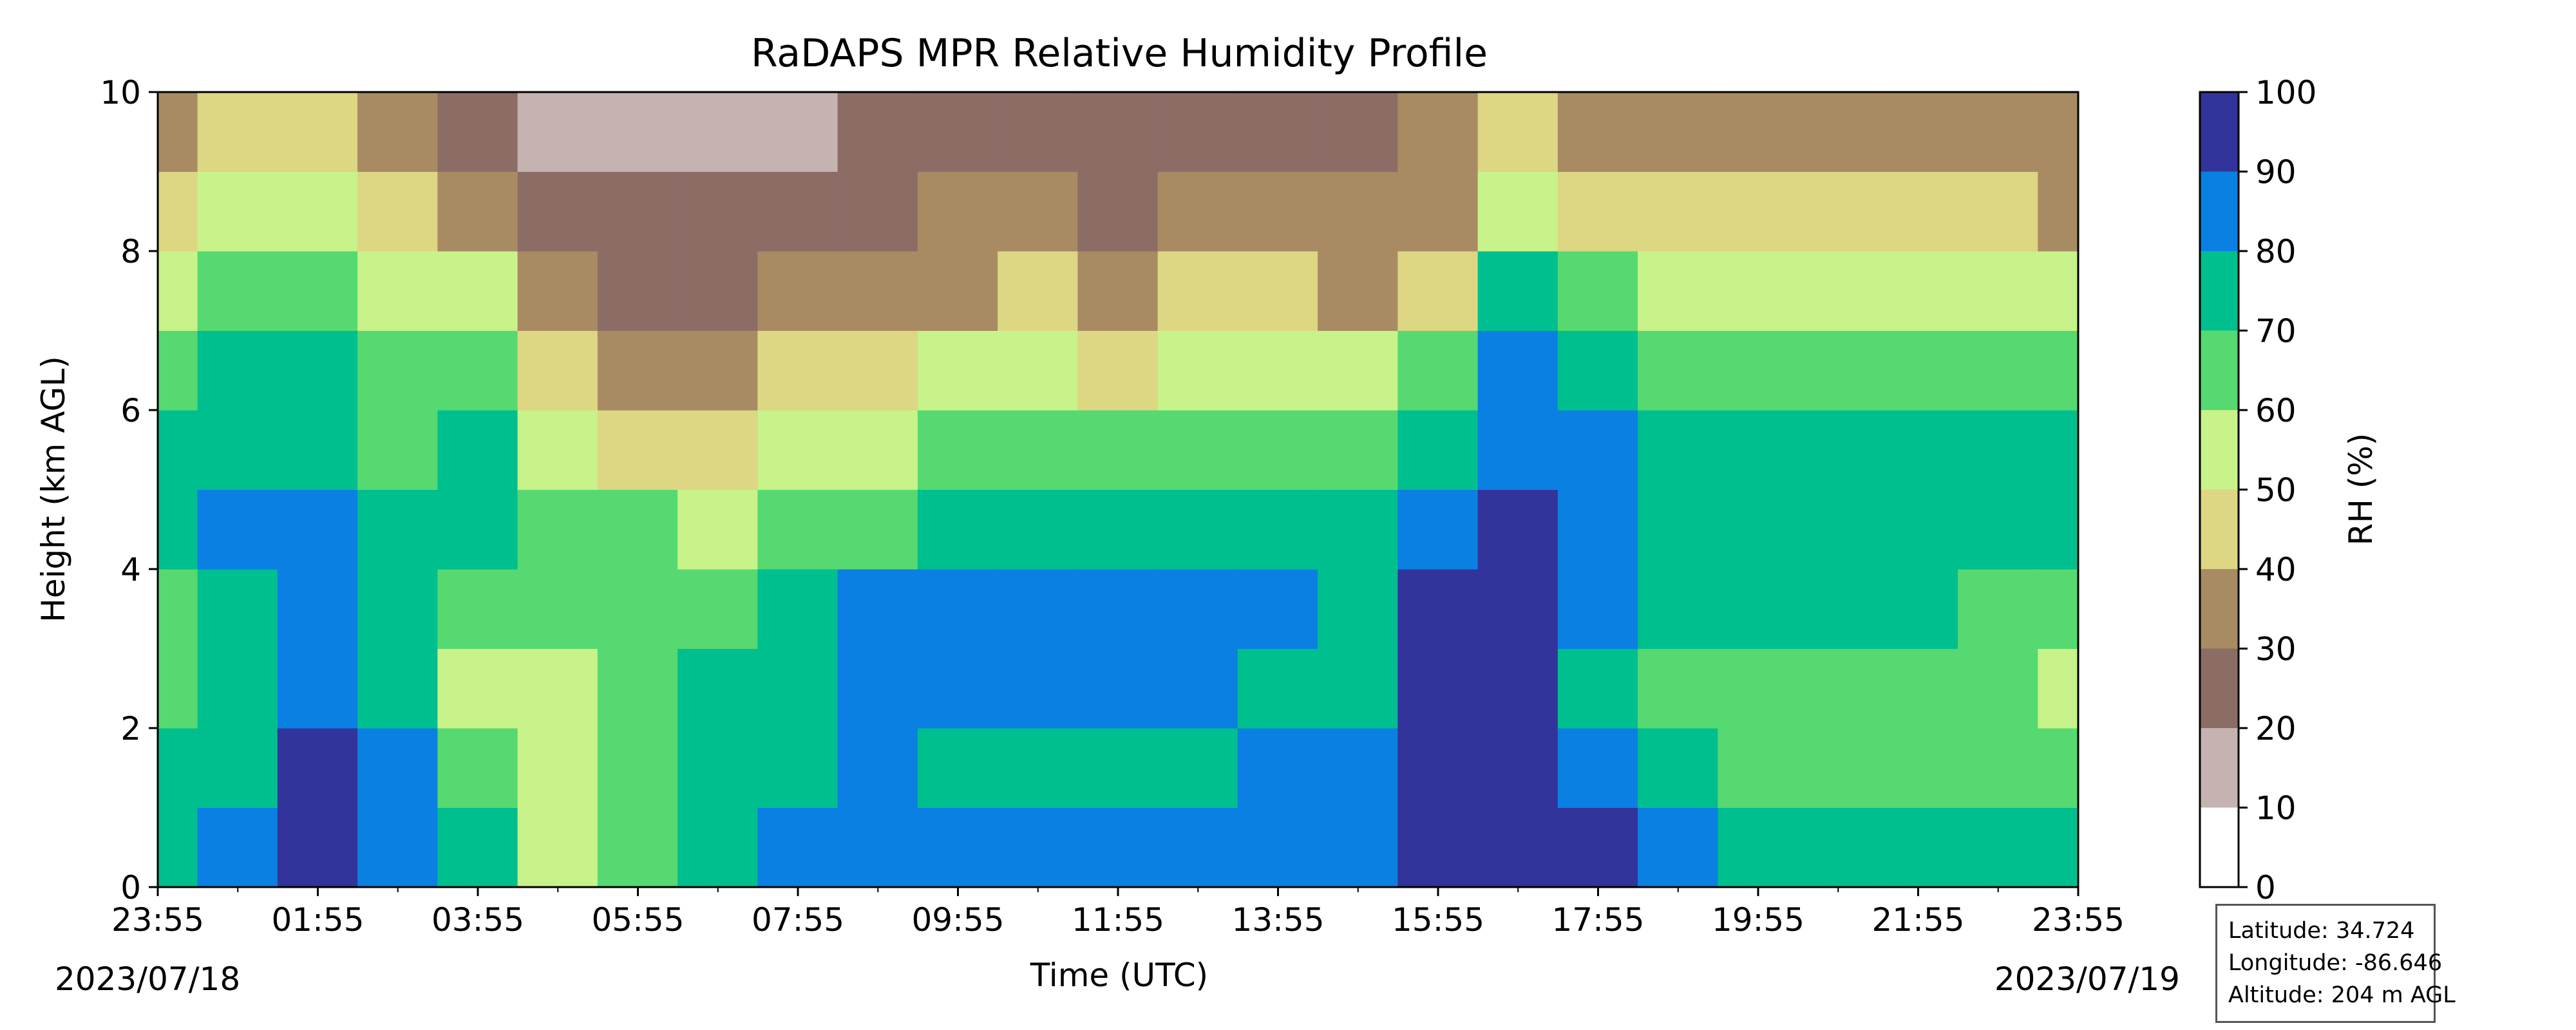 The height and width of the screenshot is (1030, 2576). Describe the element at coordinates (2276, 491) in the screenshot. I see `colorbar-tick-label: 50` at that location.